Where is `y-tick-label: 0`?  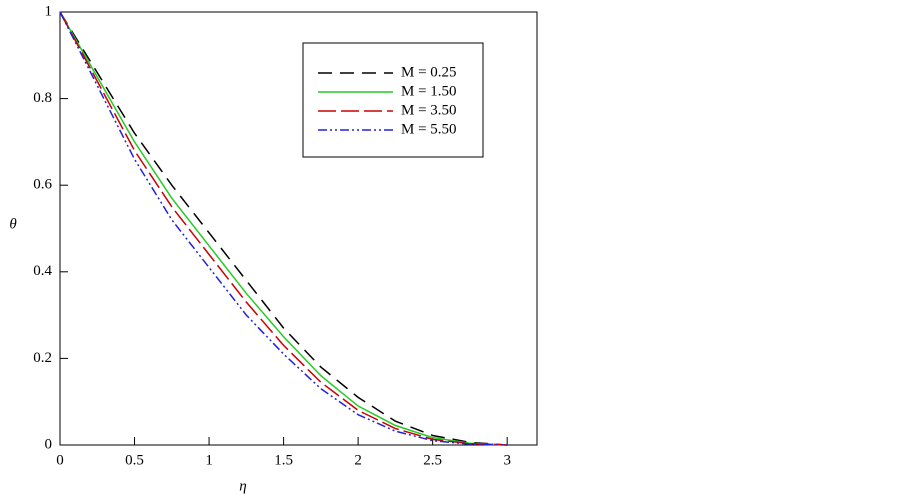 y-tick-label: 0 is located at coordinates (49, 444).